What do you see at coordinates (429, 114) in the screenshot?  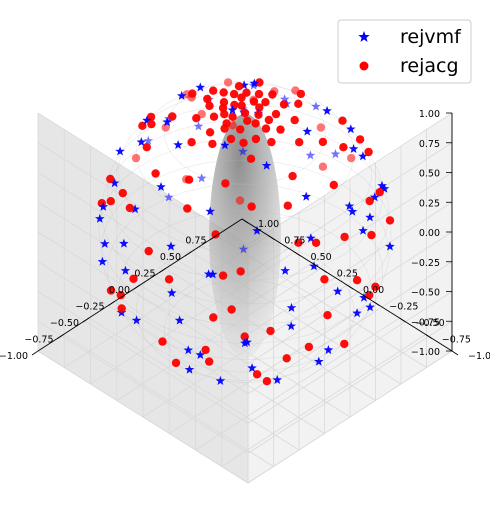 I see `z-tick-label: 1.00` at bounding box center [429, 114].